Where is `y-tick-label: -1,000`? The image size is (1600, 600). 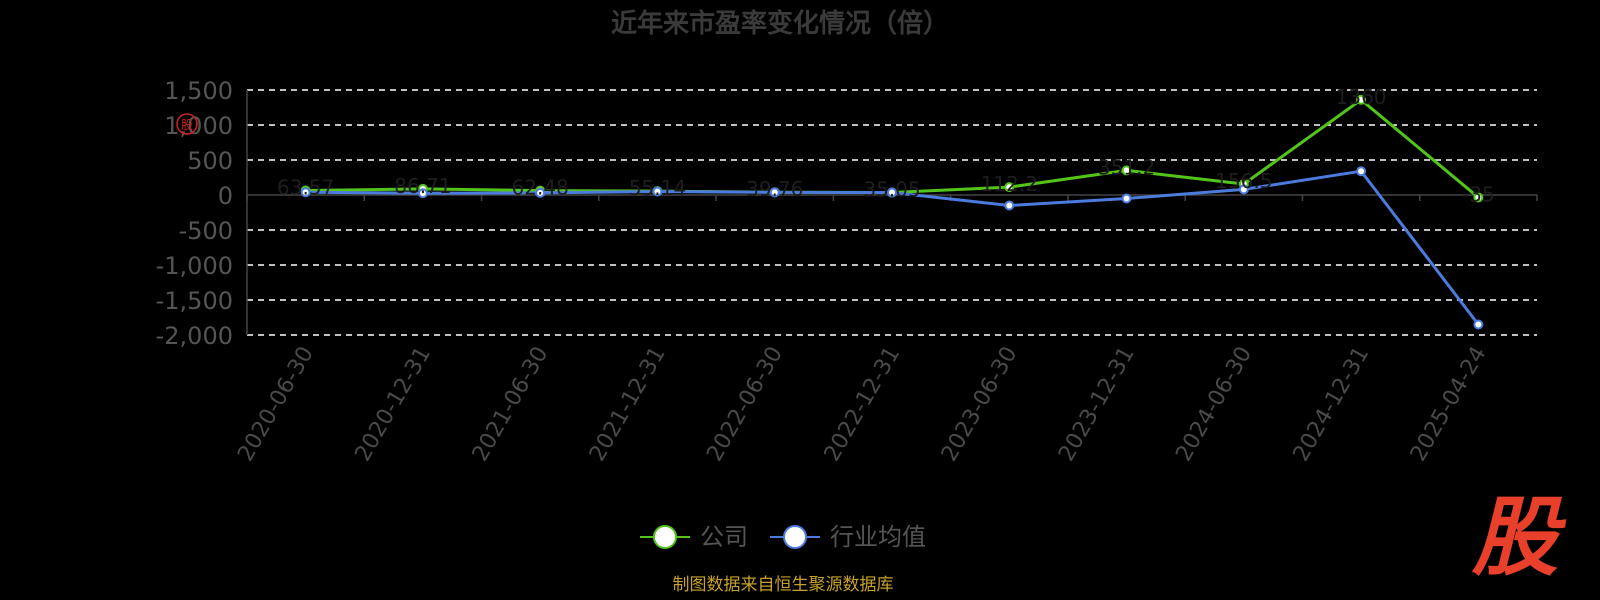 y-tick-label: -1,000 is located at coordinates (194, 266).